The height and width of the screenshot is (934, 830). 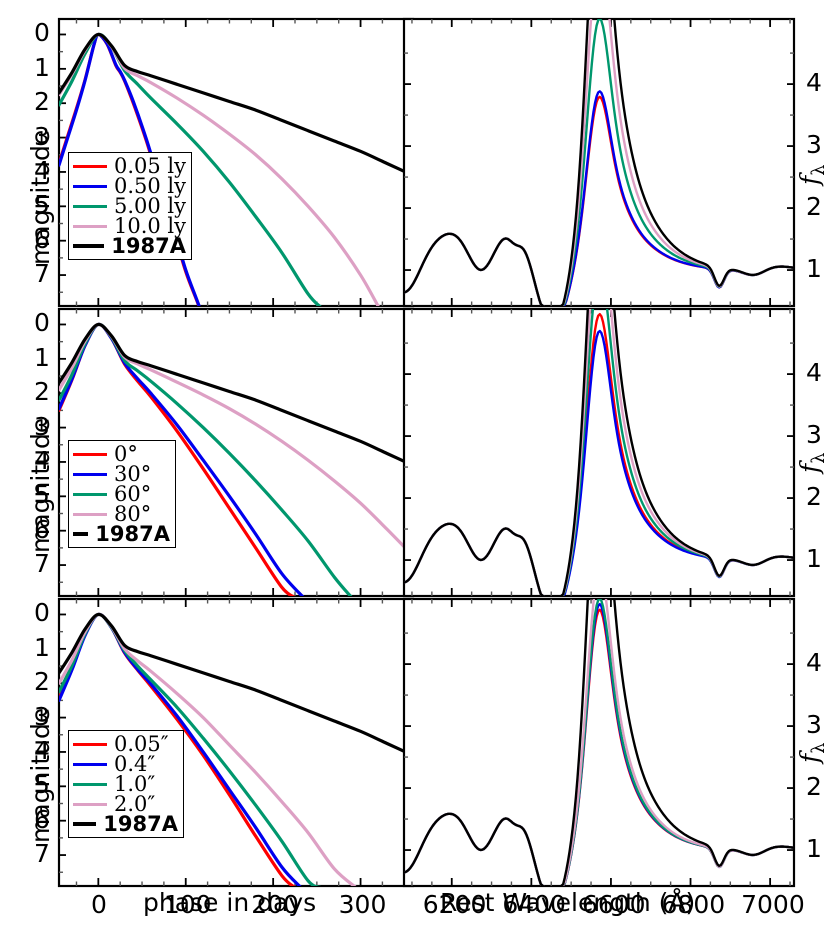 I want to click on legend-entry: 0°, so click(x=121, y=454).